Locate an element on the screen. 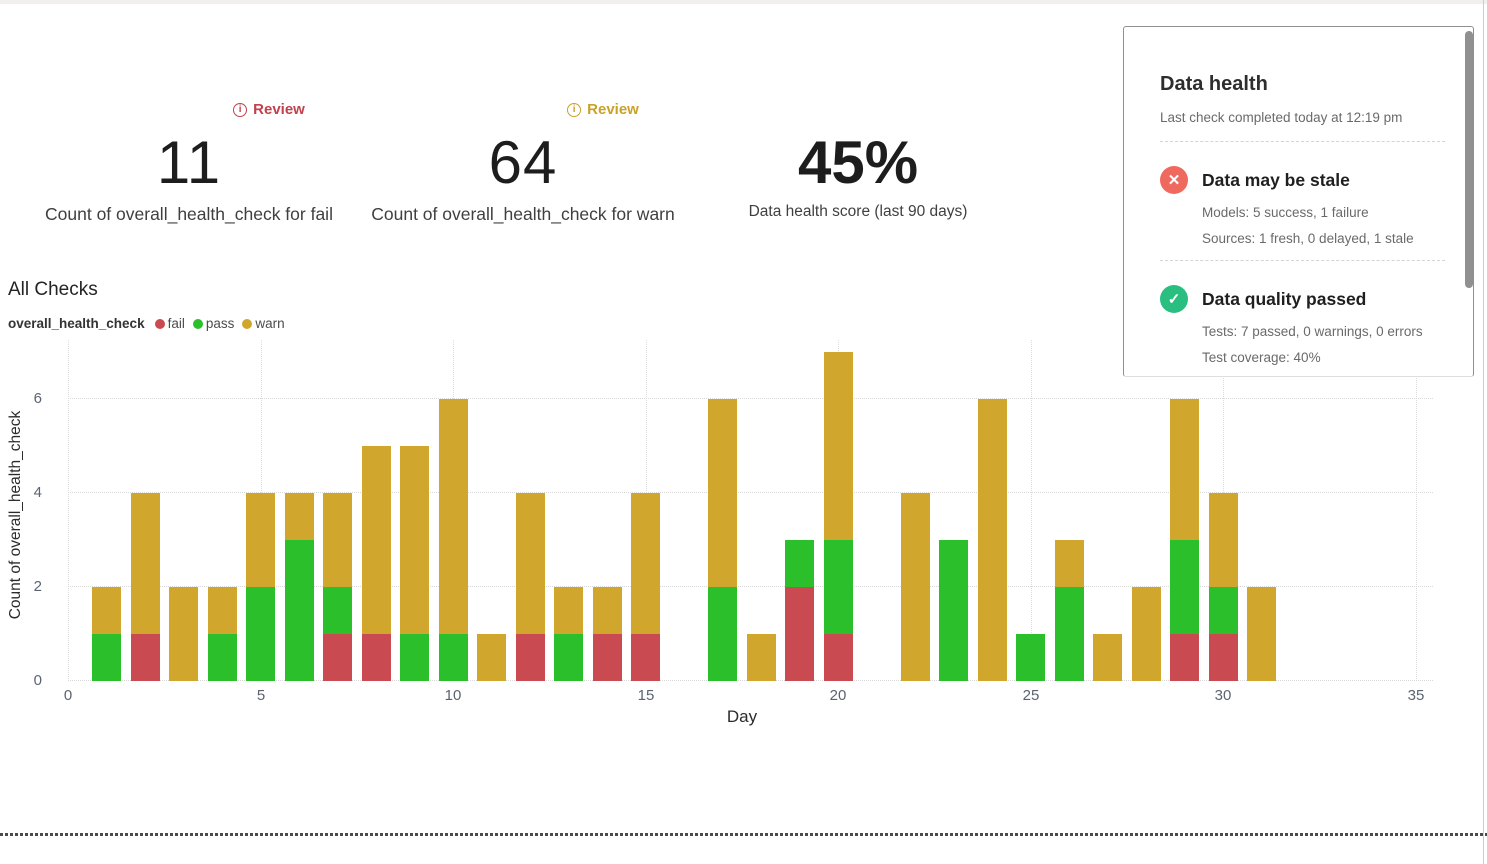 The image size is (1487, 864). review-link-fail: i Review is located at coordinates (269, 109).